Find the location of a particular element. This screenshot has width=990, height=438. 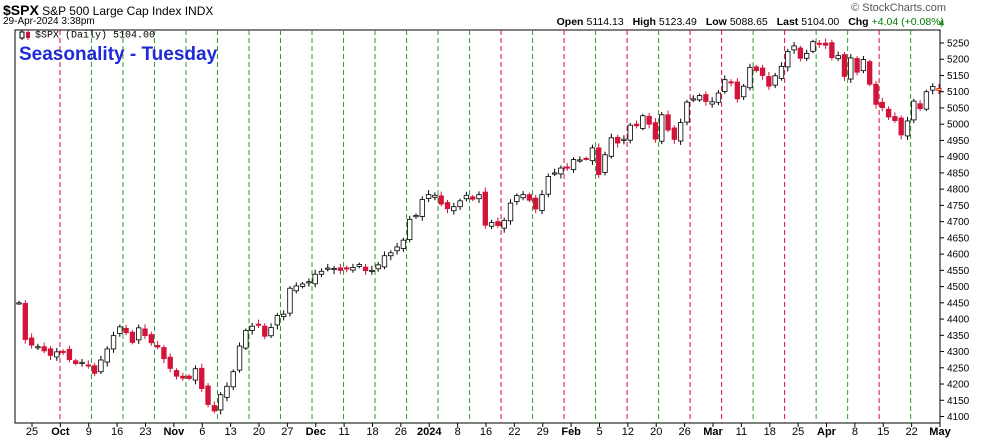

x-tick-label: 8 is located at coordinates (855, 432).